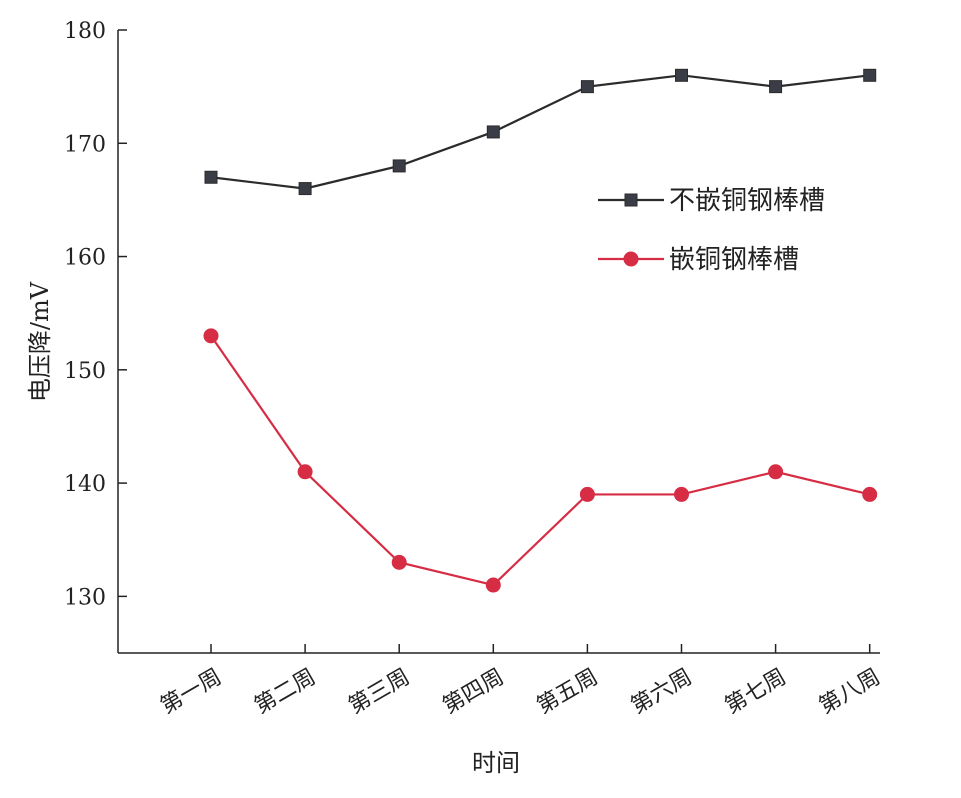  What do you see at coordinates (520, 682) in the screenshot?
I see `x-axis-ticks: 第一周 第二周 第三周 第四周 第五周 第六周 第七周 第八周` at bounding box center [520, 682].